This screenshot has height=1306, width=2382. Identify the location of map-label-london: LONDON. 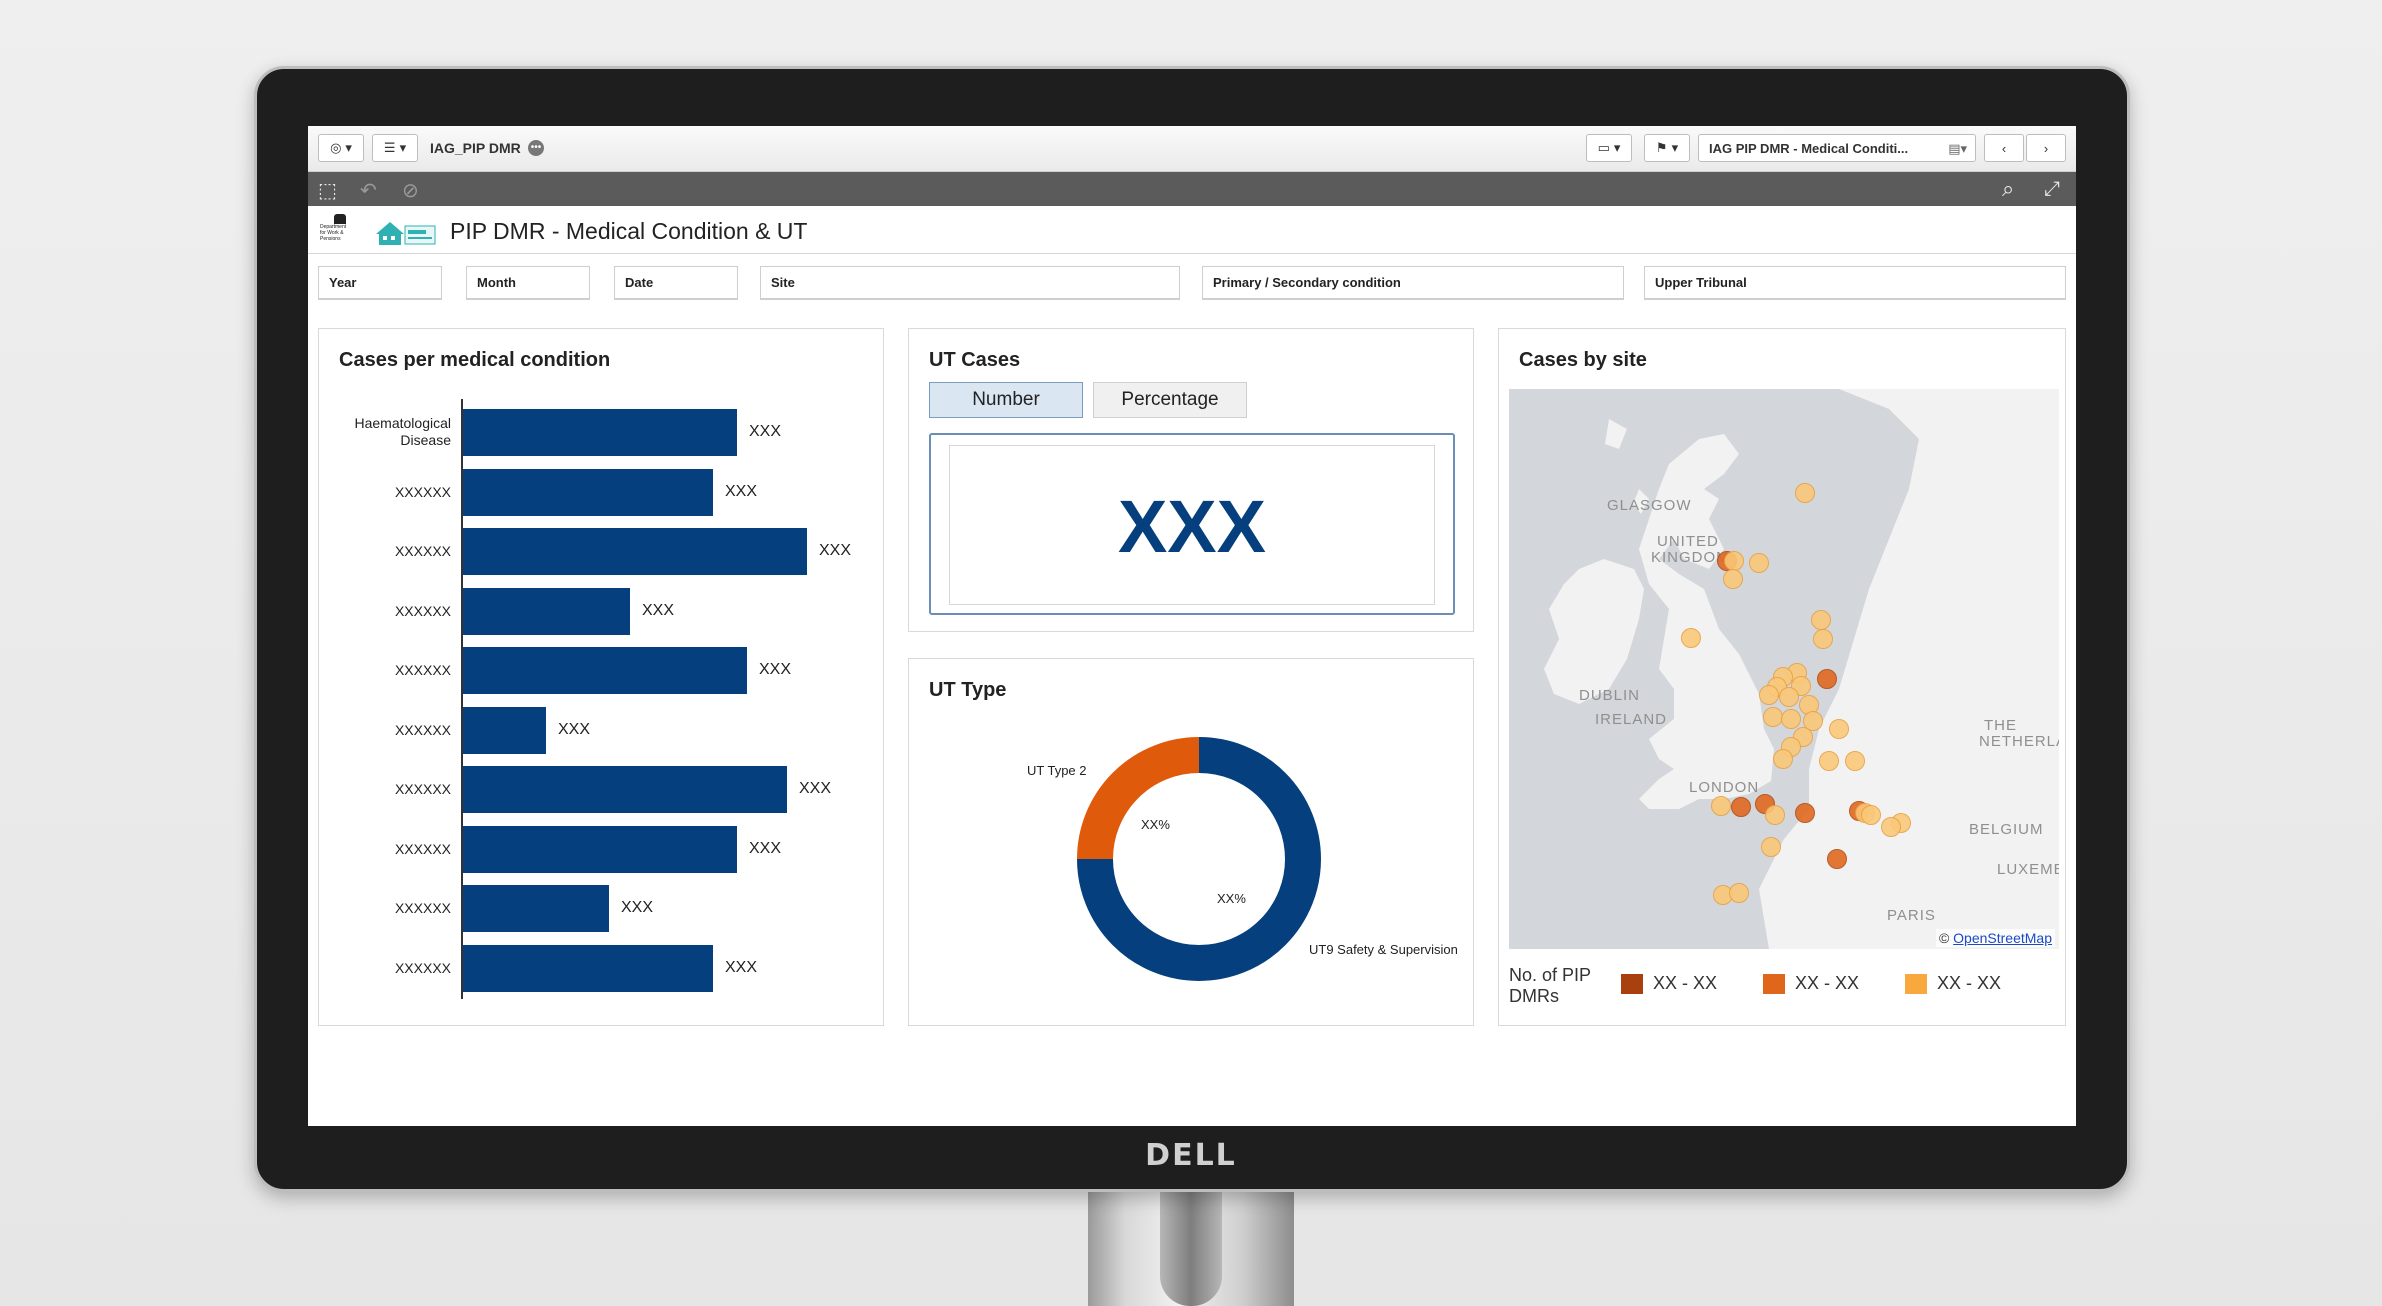
(1724, 787).